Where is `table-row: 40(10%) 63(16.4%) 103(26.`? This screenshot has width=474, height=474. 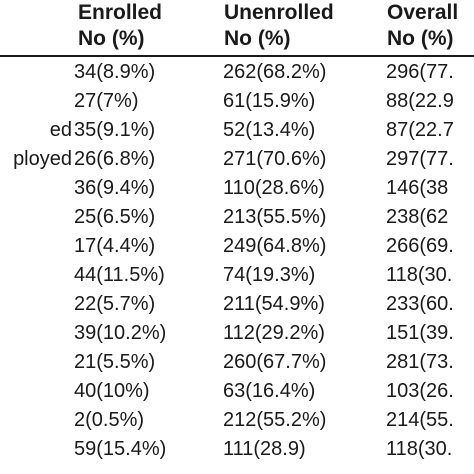 table-row: 40(10%) 63(16.4%) 103(26. is located at coordinates (237, 391).